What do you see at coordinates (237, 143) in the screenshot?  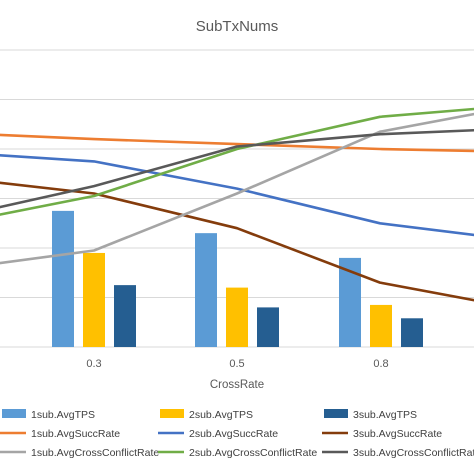 I see `line-1sub.AvgSuccRate` at bounding box center [237, 143].